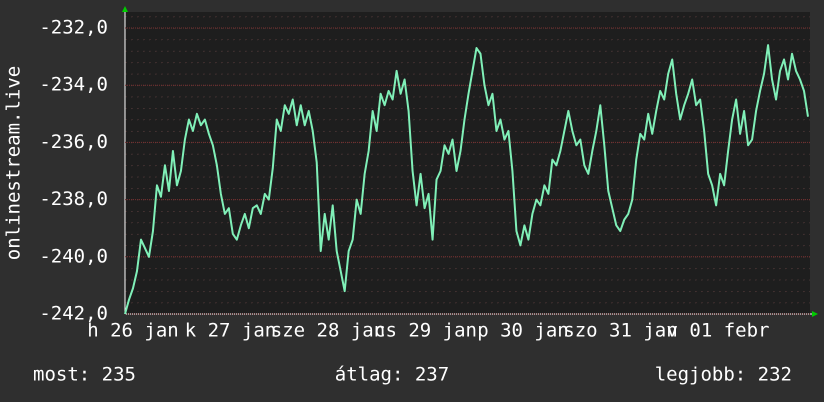 Image resolution: width=824 pixels, height=402 pixels. What do you see at coordinates (73, 142) in the screenshot?
I see `y-tick-label: -236,0` at bounding box center [73, 142].